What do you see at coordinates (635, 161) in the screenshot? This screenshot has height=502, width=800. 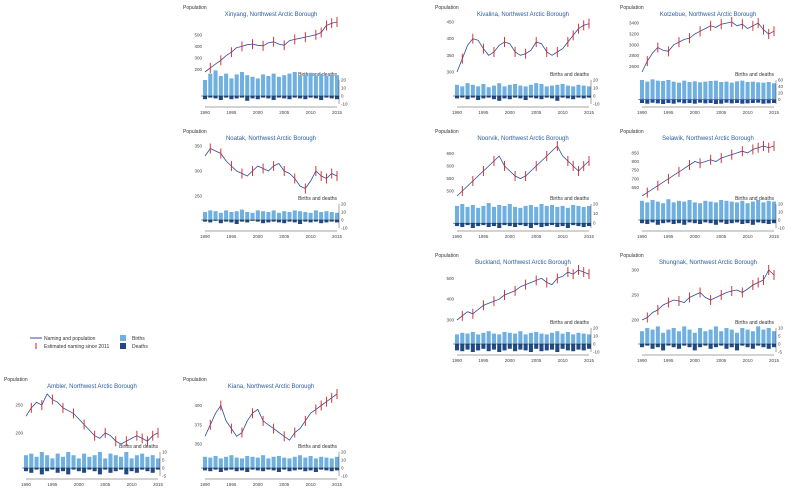 I see `y-tick-label: 800` at bounding box center [635, 161].